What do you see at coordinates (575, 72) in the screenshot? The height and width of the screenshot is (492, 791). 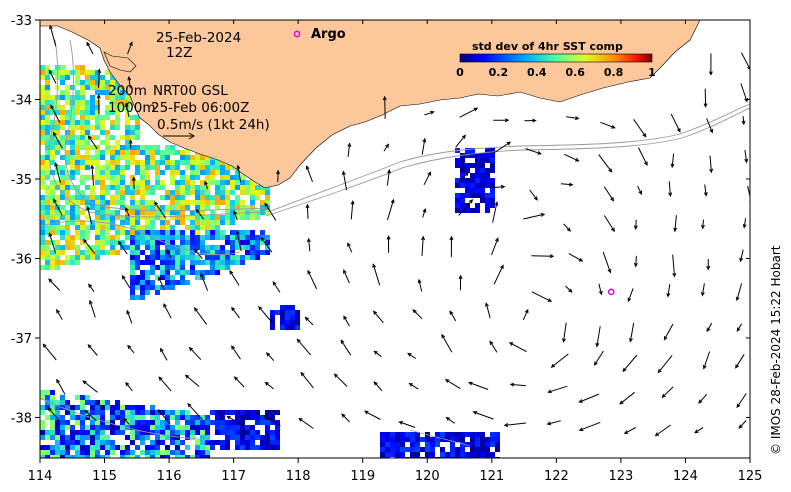 I see `colorbar-tick-label: 0.6` at bounding box center [575, 72].